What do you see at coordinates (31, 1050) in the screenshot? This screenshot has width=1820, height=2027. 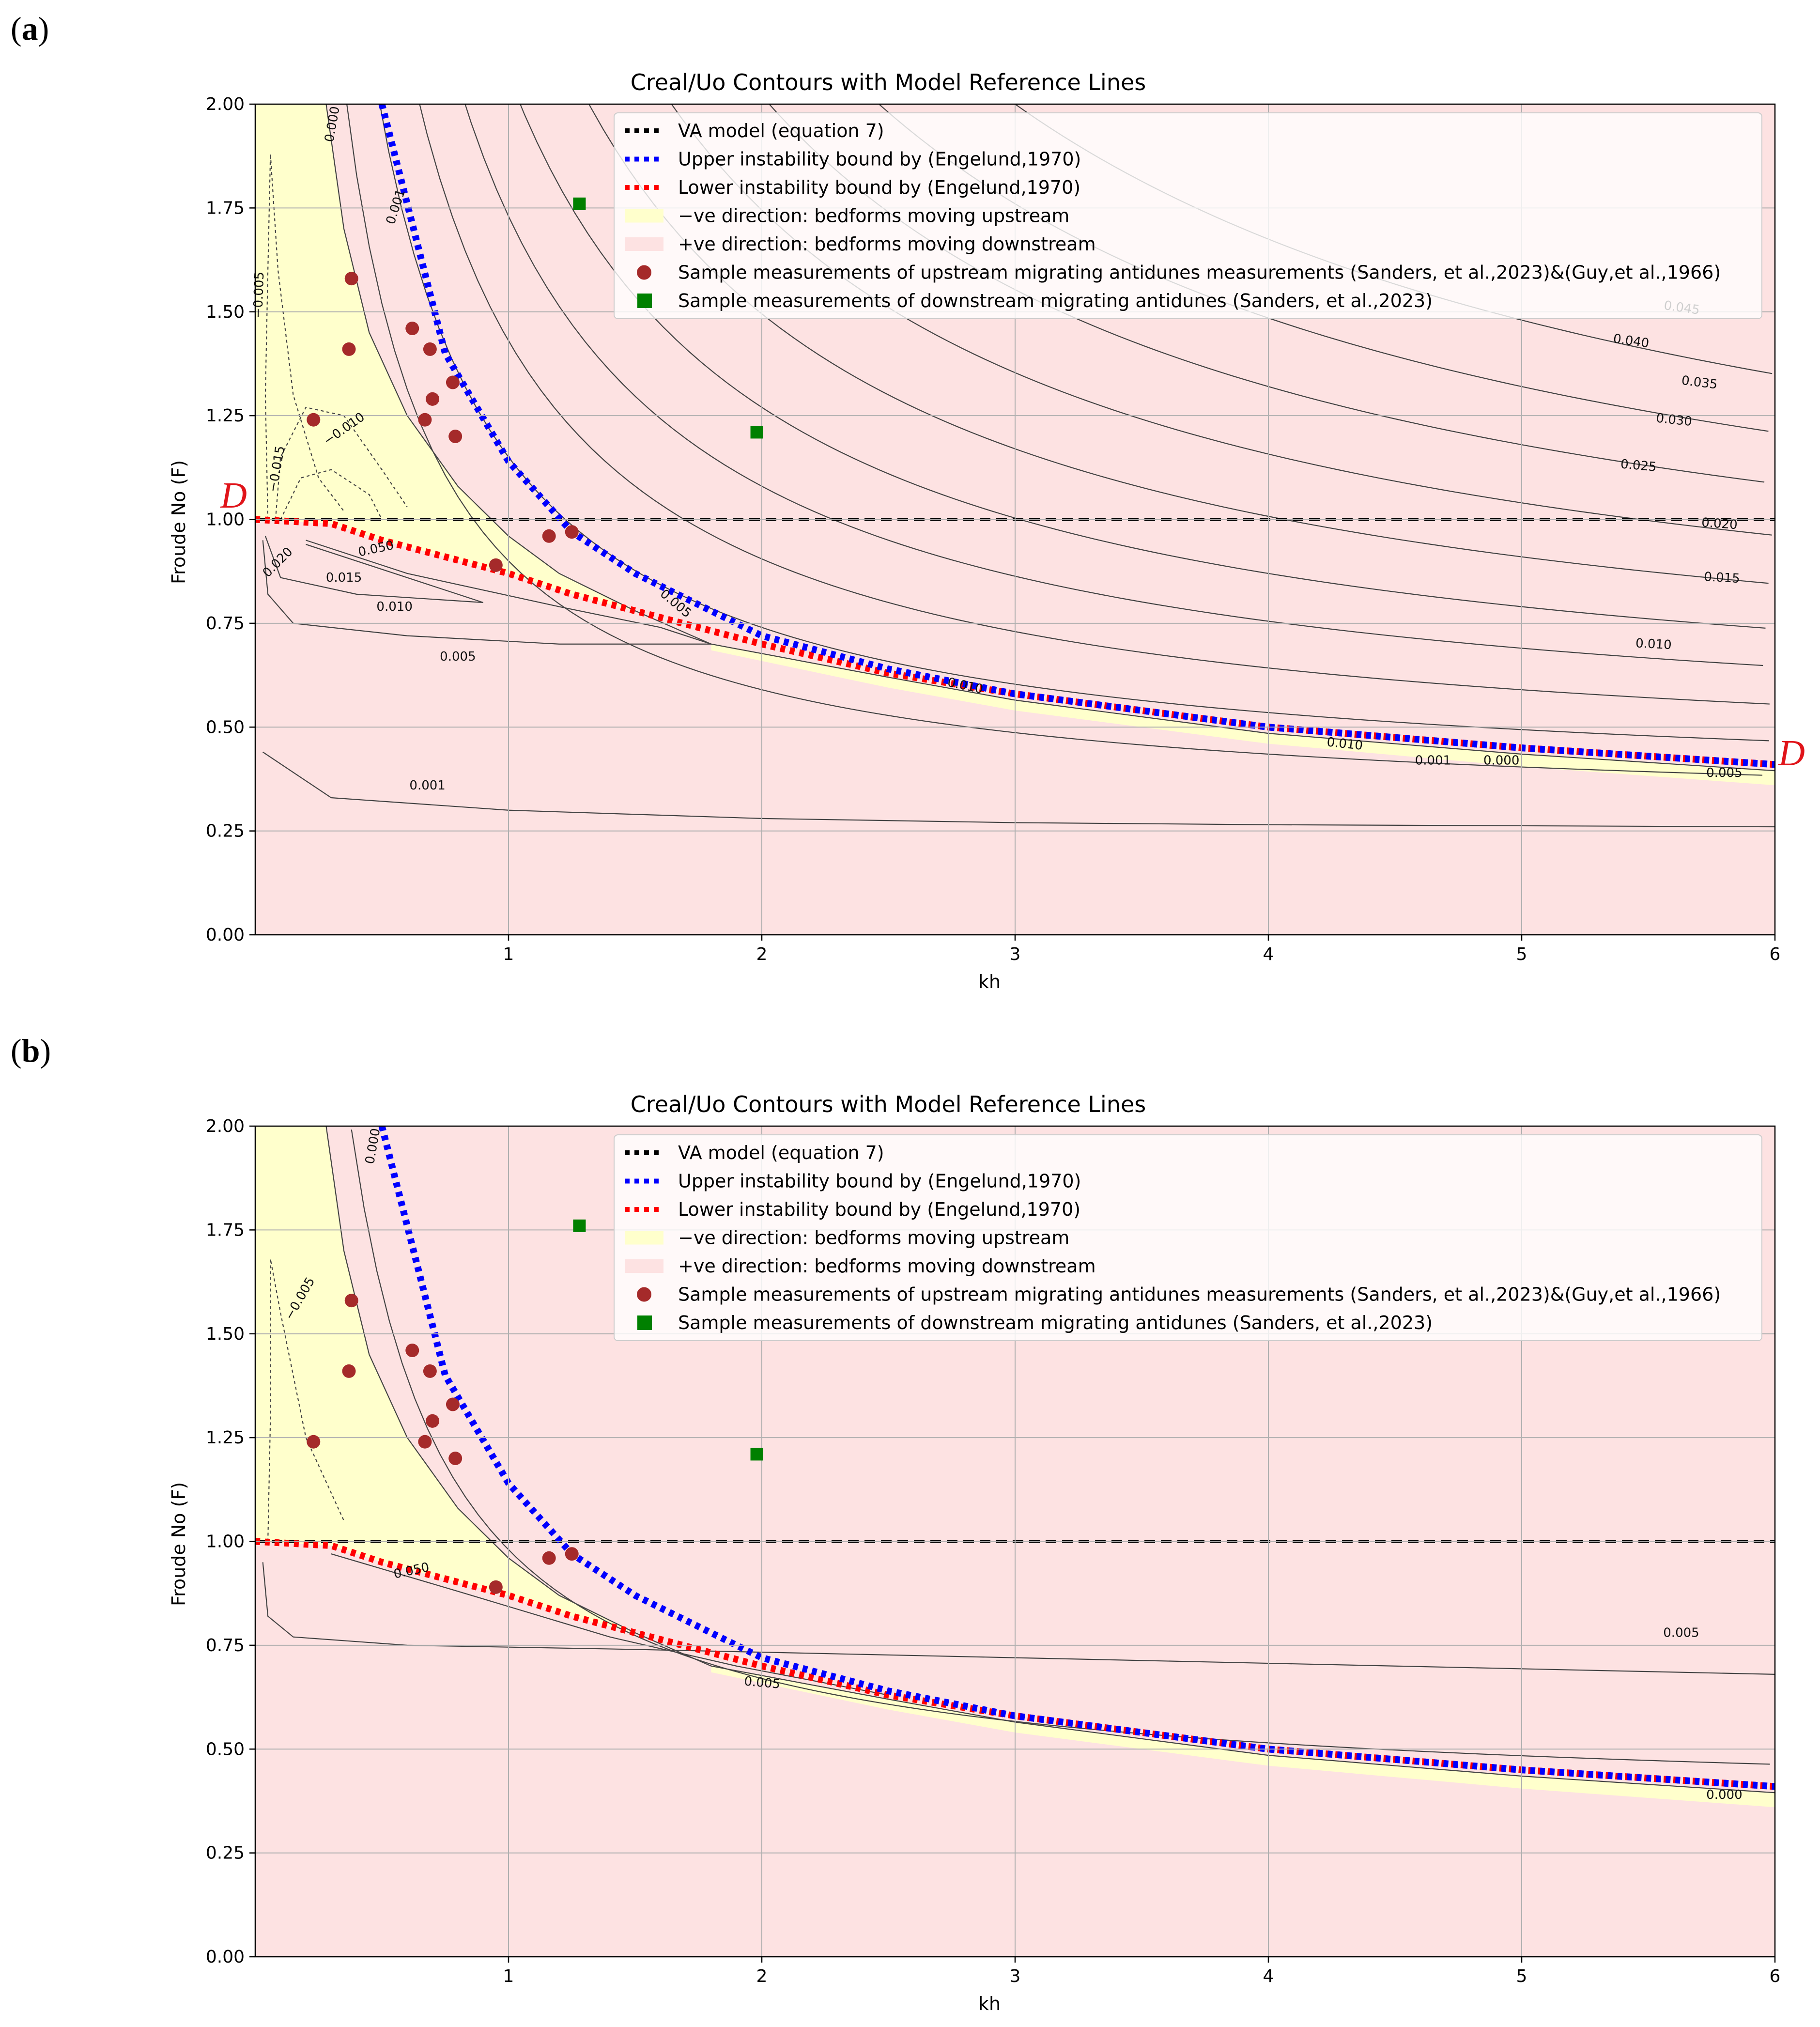 I see `panel-b-letter: (b)` at bounding box center [31, 1050].